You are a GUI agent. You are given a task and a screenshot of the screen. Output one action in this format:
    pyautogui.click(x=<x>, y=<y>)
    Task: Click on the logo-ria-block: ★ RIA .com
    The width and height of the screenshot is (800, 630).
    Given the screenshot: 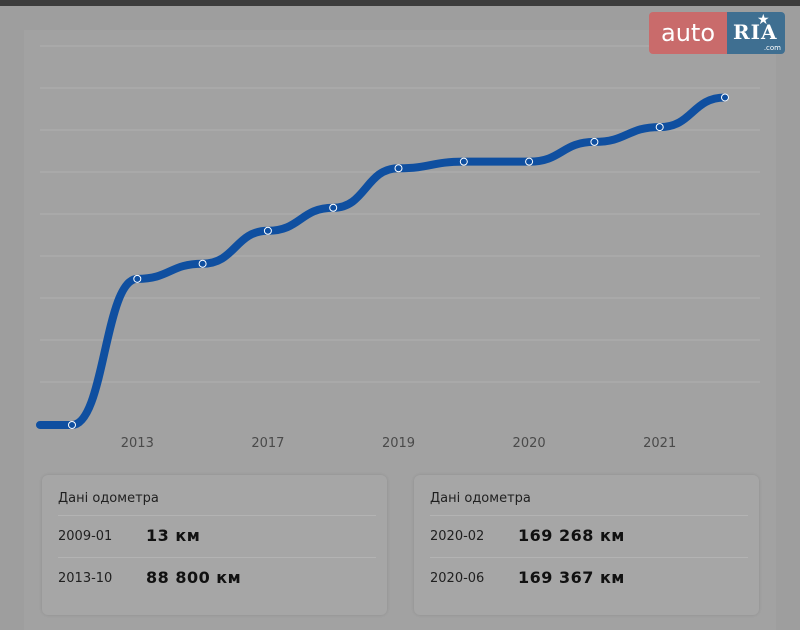 What is the action you would take?
    pyautogui.click(x=756, y=33)
    